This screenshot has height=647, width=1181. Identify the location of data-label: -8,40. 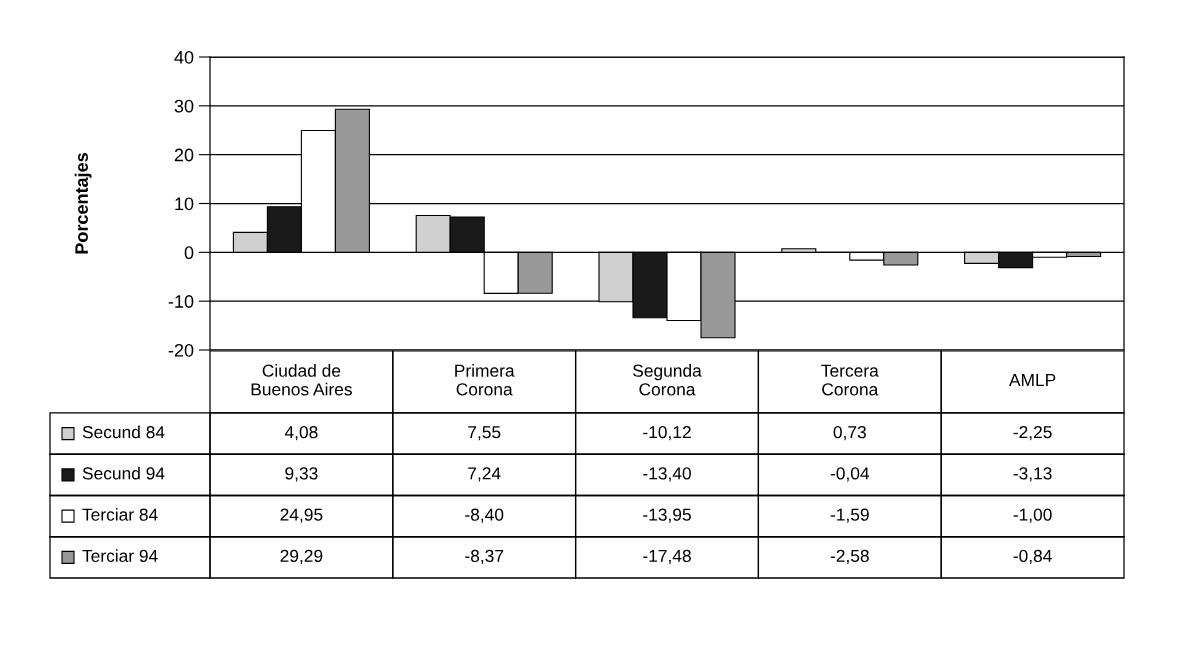
(484, 515).